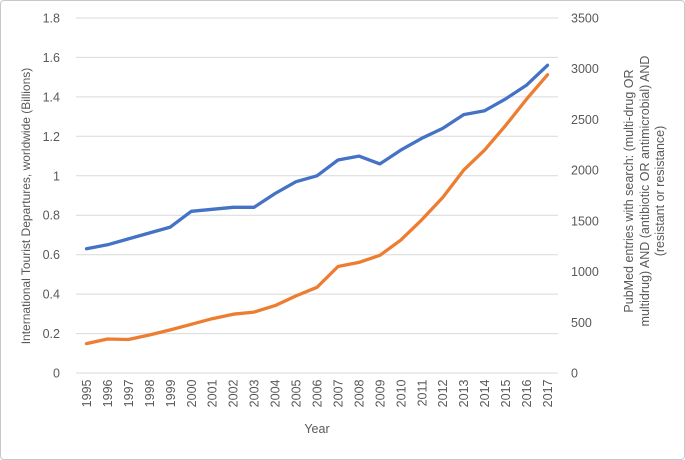 The height and width of the screenshot is (460, 685). I want to click on left-axis-tick-label: 0.2, so click(51, 334).